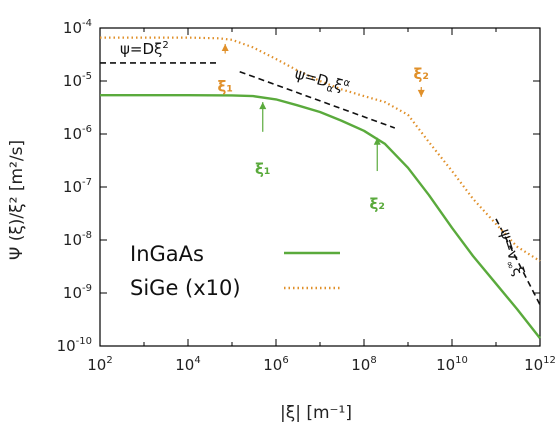 This screenshot has width=556, height=426. Describe the element at coordinates (87, 76) in the screenshot. I see `y-tick-label-exp: -5` at that location.